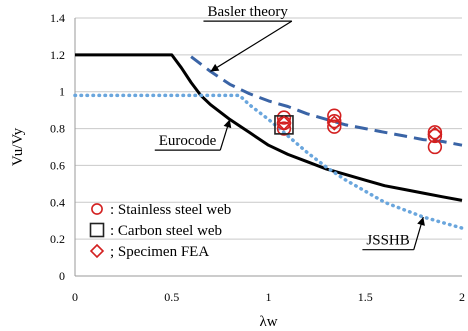 Image resolution: width=468 pixels, height=331 pixels. I want to click on y-tick-label: 0, so click(62, 276).